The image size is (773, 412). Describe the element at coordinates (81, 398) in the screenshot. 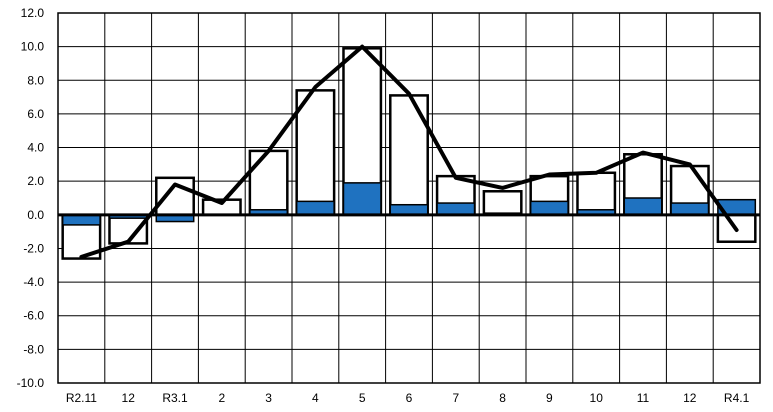

I see `x-tick-label: R2.11` at that location.